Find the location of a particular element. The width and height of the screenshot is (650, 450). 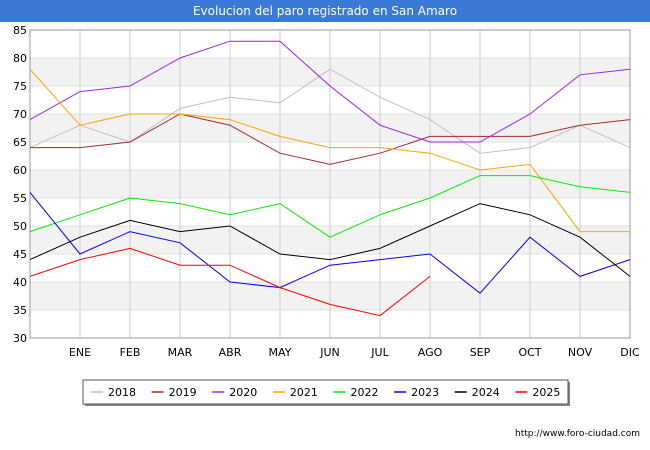

y-tick-label: 70 is located at coordinates (20, 114).